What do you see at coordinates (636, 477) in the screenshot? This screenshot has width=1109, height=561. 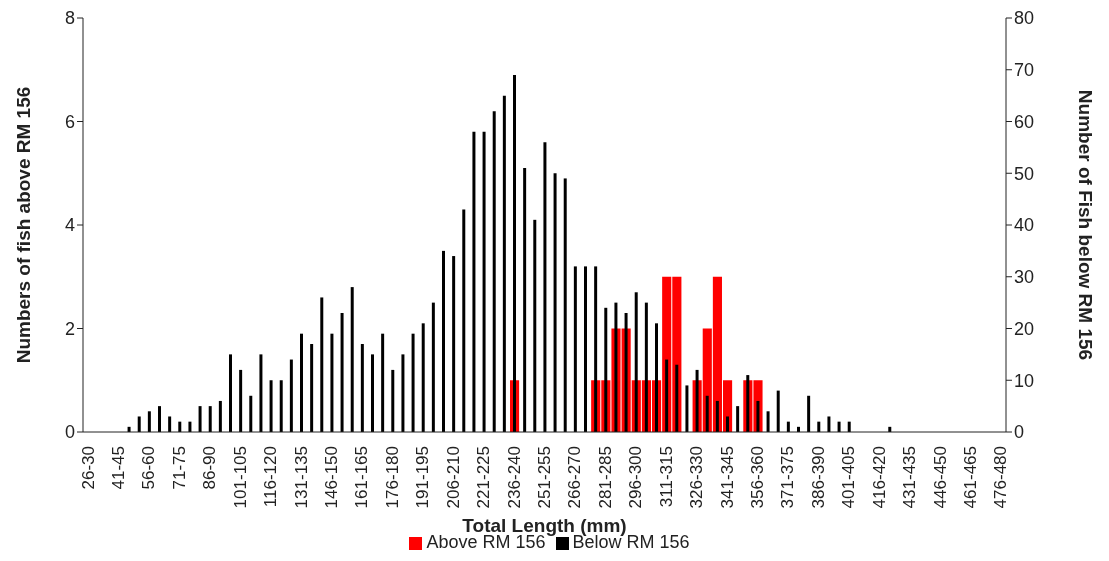 I see `x-tick-label: 296-300` at bounding box center [636, 477].